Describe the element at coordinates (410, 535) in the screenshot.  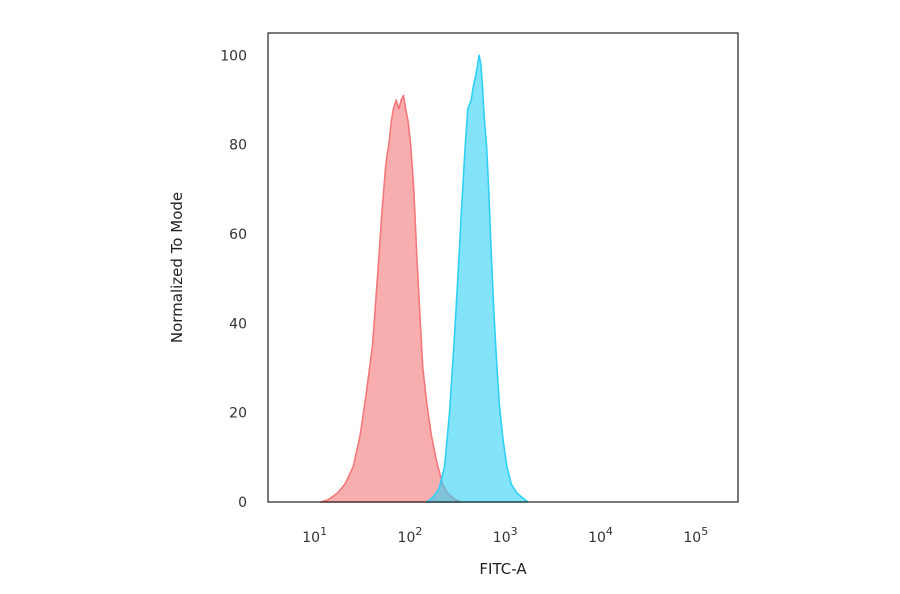
I see `x-tick-label: 10²` at that location.